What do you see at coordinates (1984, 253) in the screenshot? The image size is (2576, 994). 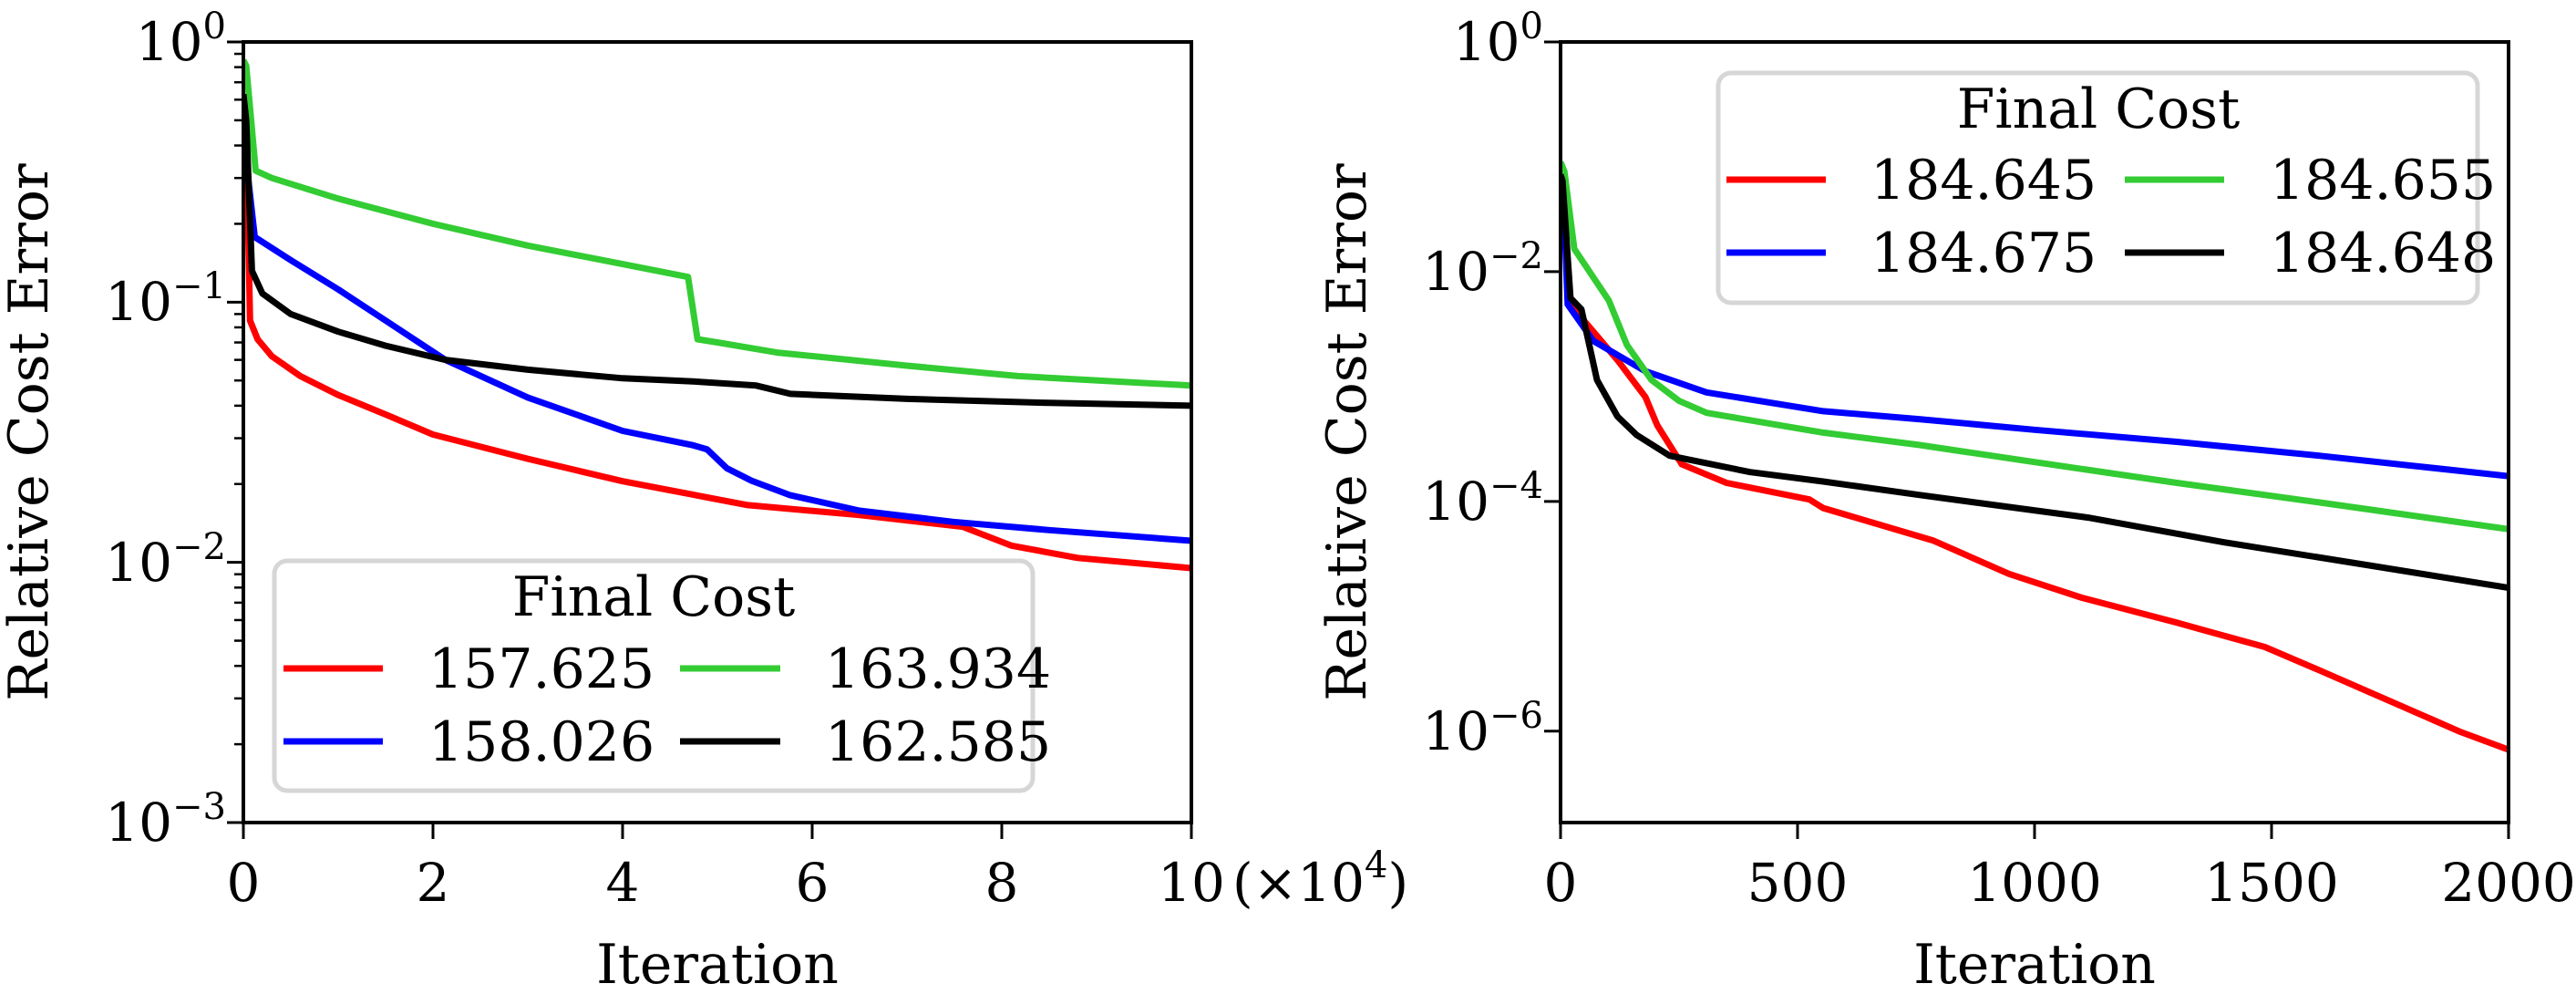 I see `legend-label: 184.675` at bounding box center [1984, 253].